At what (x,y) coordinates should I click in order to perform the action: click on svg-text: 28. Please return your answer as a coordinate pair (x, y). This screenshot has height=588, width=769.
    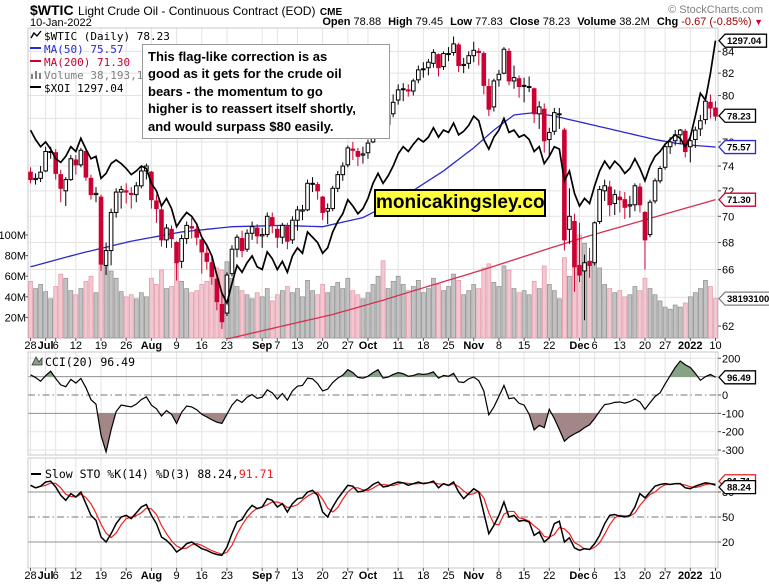
    Looking at the image, I should click on (30, 576).